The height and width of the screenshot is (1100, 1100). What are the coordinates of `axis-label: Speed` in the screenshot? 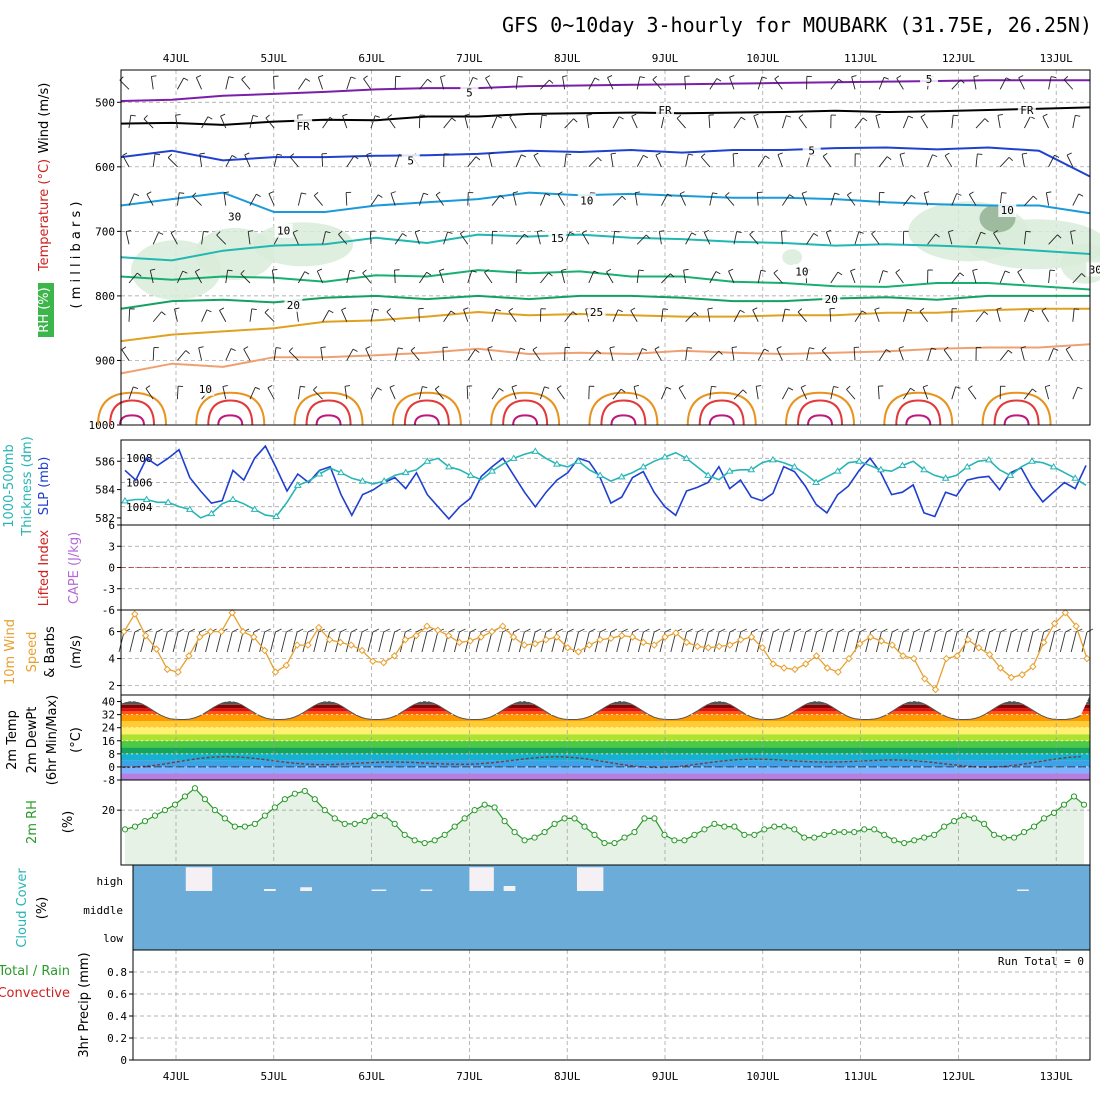 It's located at (32, 652).